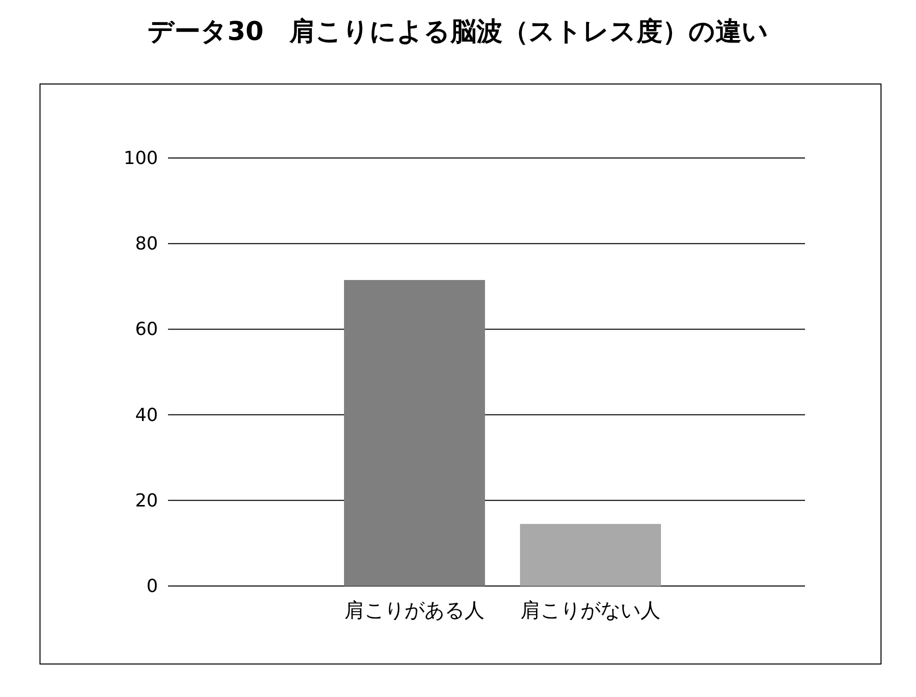  What do you see at coordinates (146, 244) in the screenshot?
I see `y-tick-label: 80` at bounding box center [146, 244].